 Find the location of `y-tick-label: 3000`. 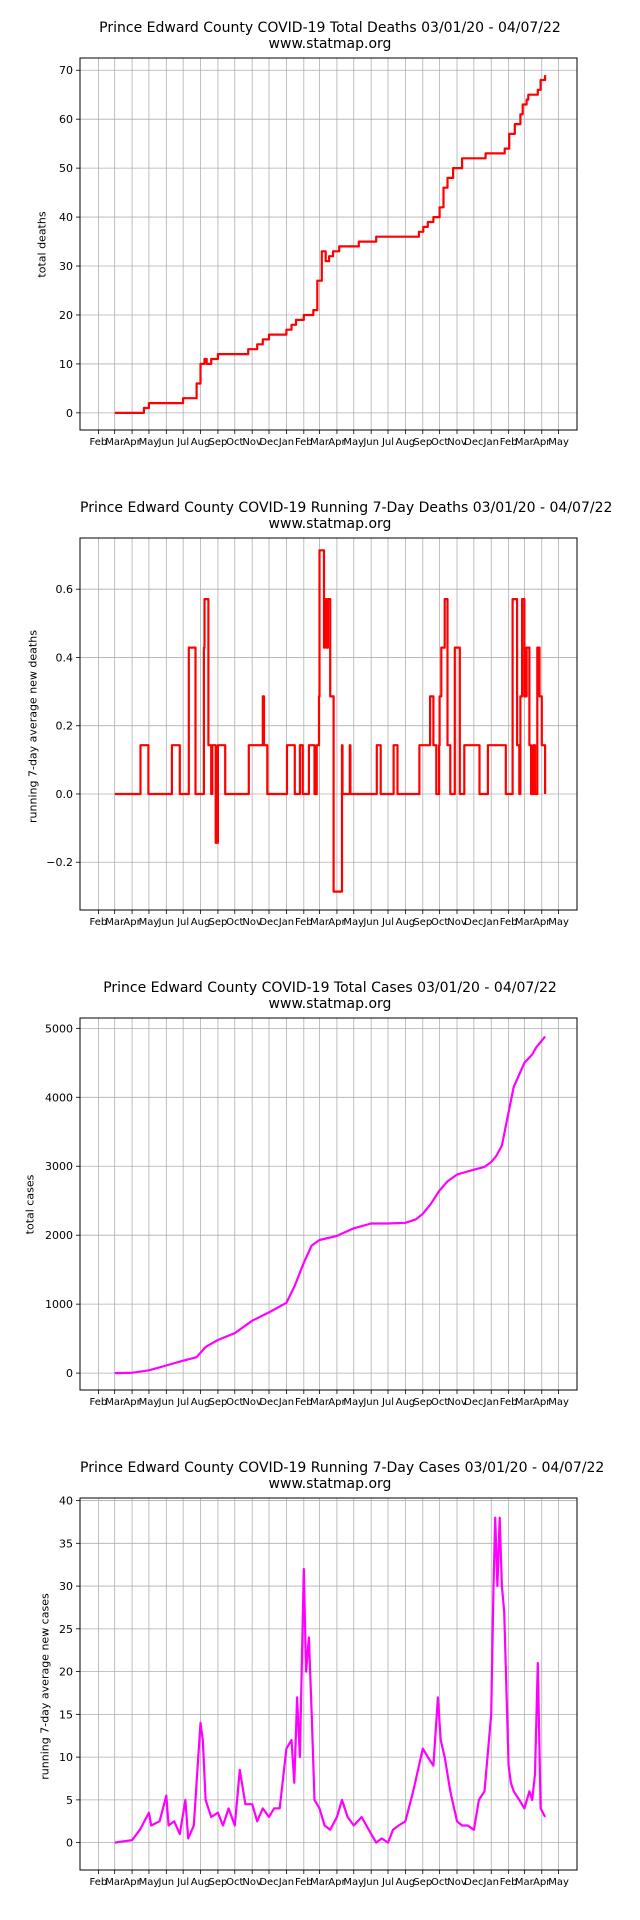

y-tick-label: 3000 is located at coordinates (59, 1166).